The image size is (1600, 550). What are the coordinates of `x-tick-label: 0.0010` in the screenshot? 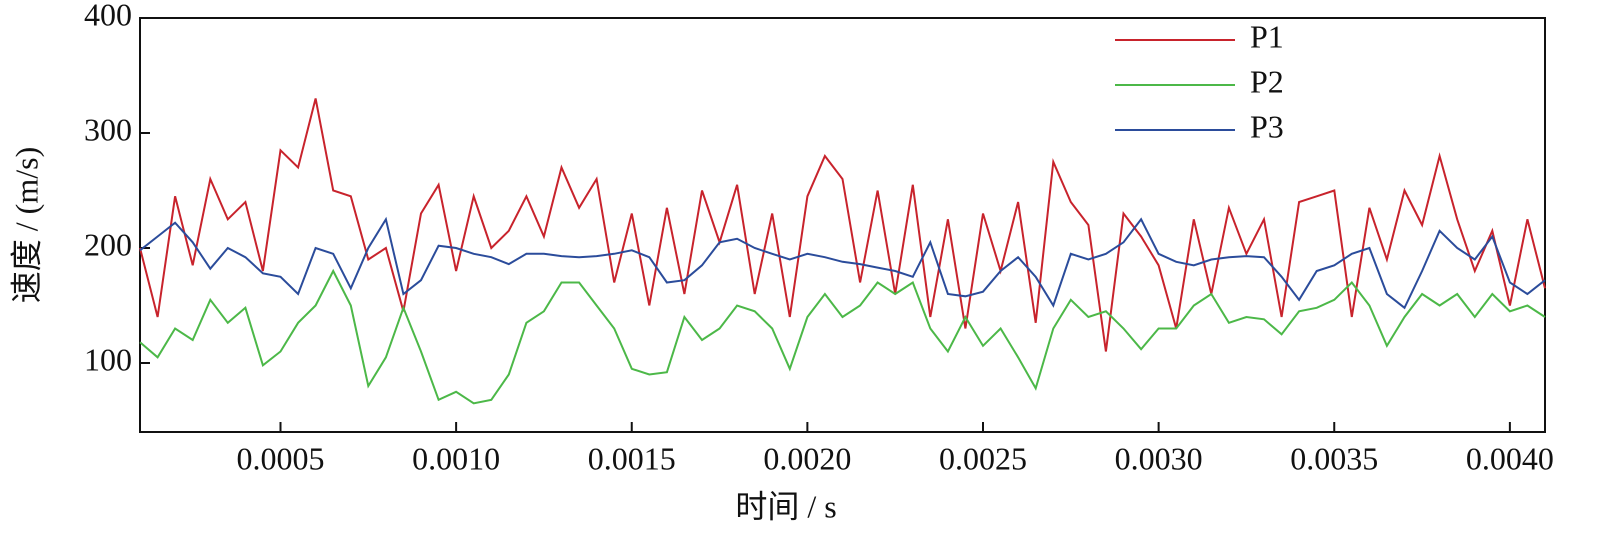 It's located at (456, 458).